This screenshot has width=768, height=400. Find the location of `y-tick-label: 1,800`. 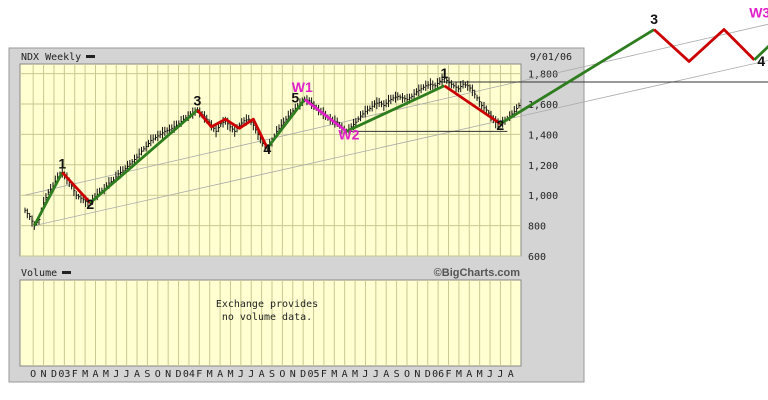

y-tick-label: 1,800 is located at coordinates (543, 75).